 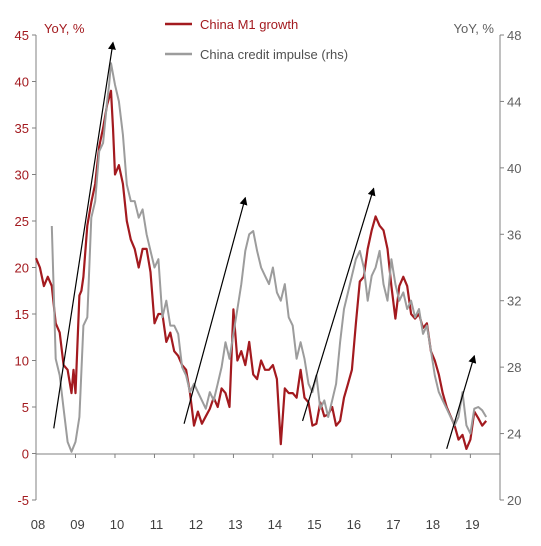 I want to click on x-tick-label: 09, so click(x=77, y=524).